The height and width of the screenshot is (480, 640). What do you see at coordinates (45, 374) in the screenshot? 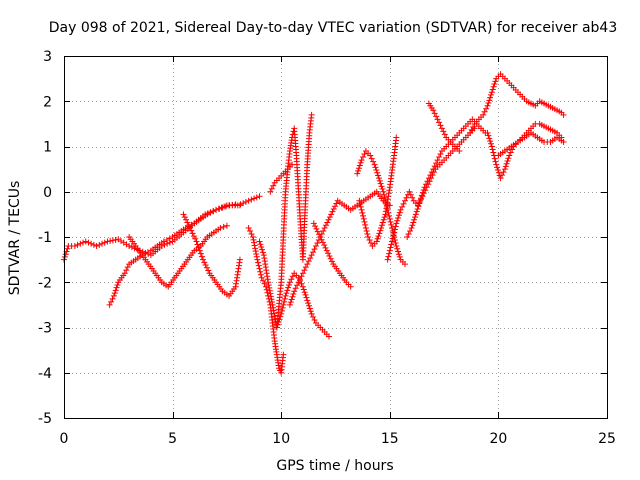
I see `y-tick-label: -4` at bounding box center [45, 374].